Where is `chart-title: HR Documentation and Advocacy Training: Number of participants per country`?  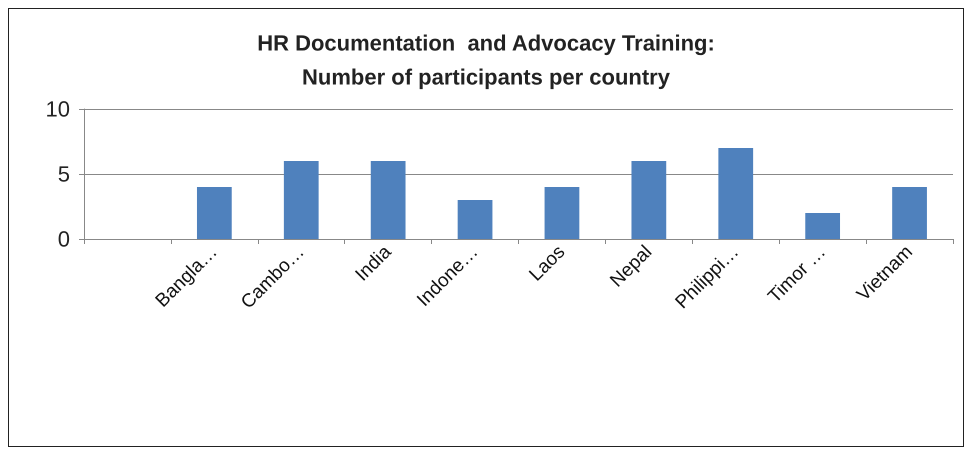
chart-title: HR Documentation and Advocacy Training: Number of participants per country is located at coordinates (486, 60).